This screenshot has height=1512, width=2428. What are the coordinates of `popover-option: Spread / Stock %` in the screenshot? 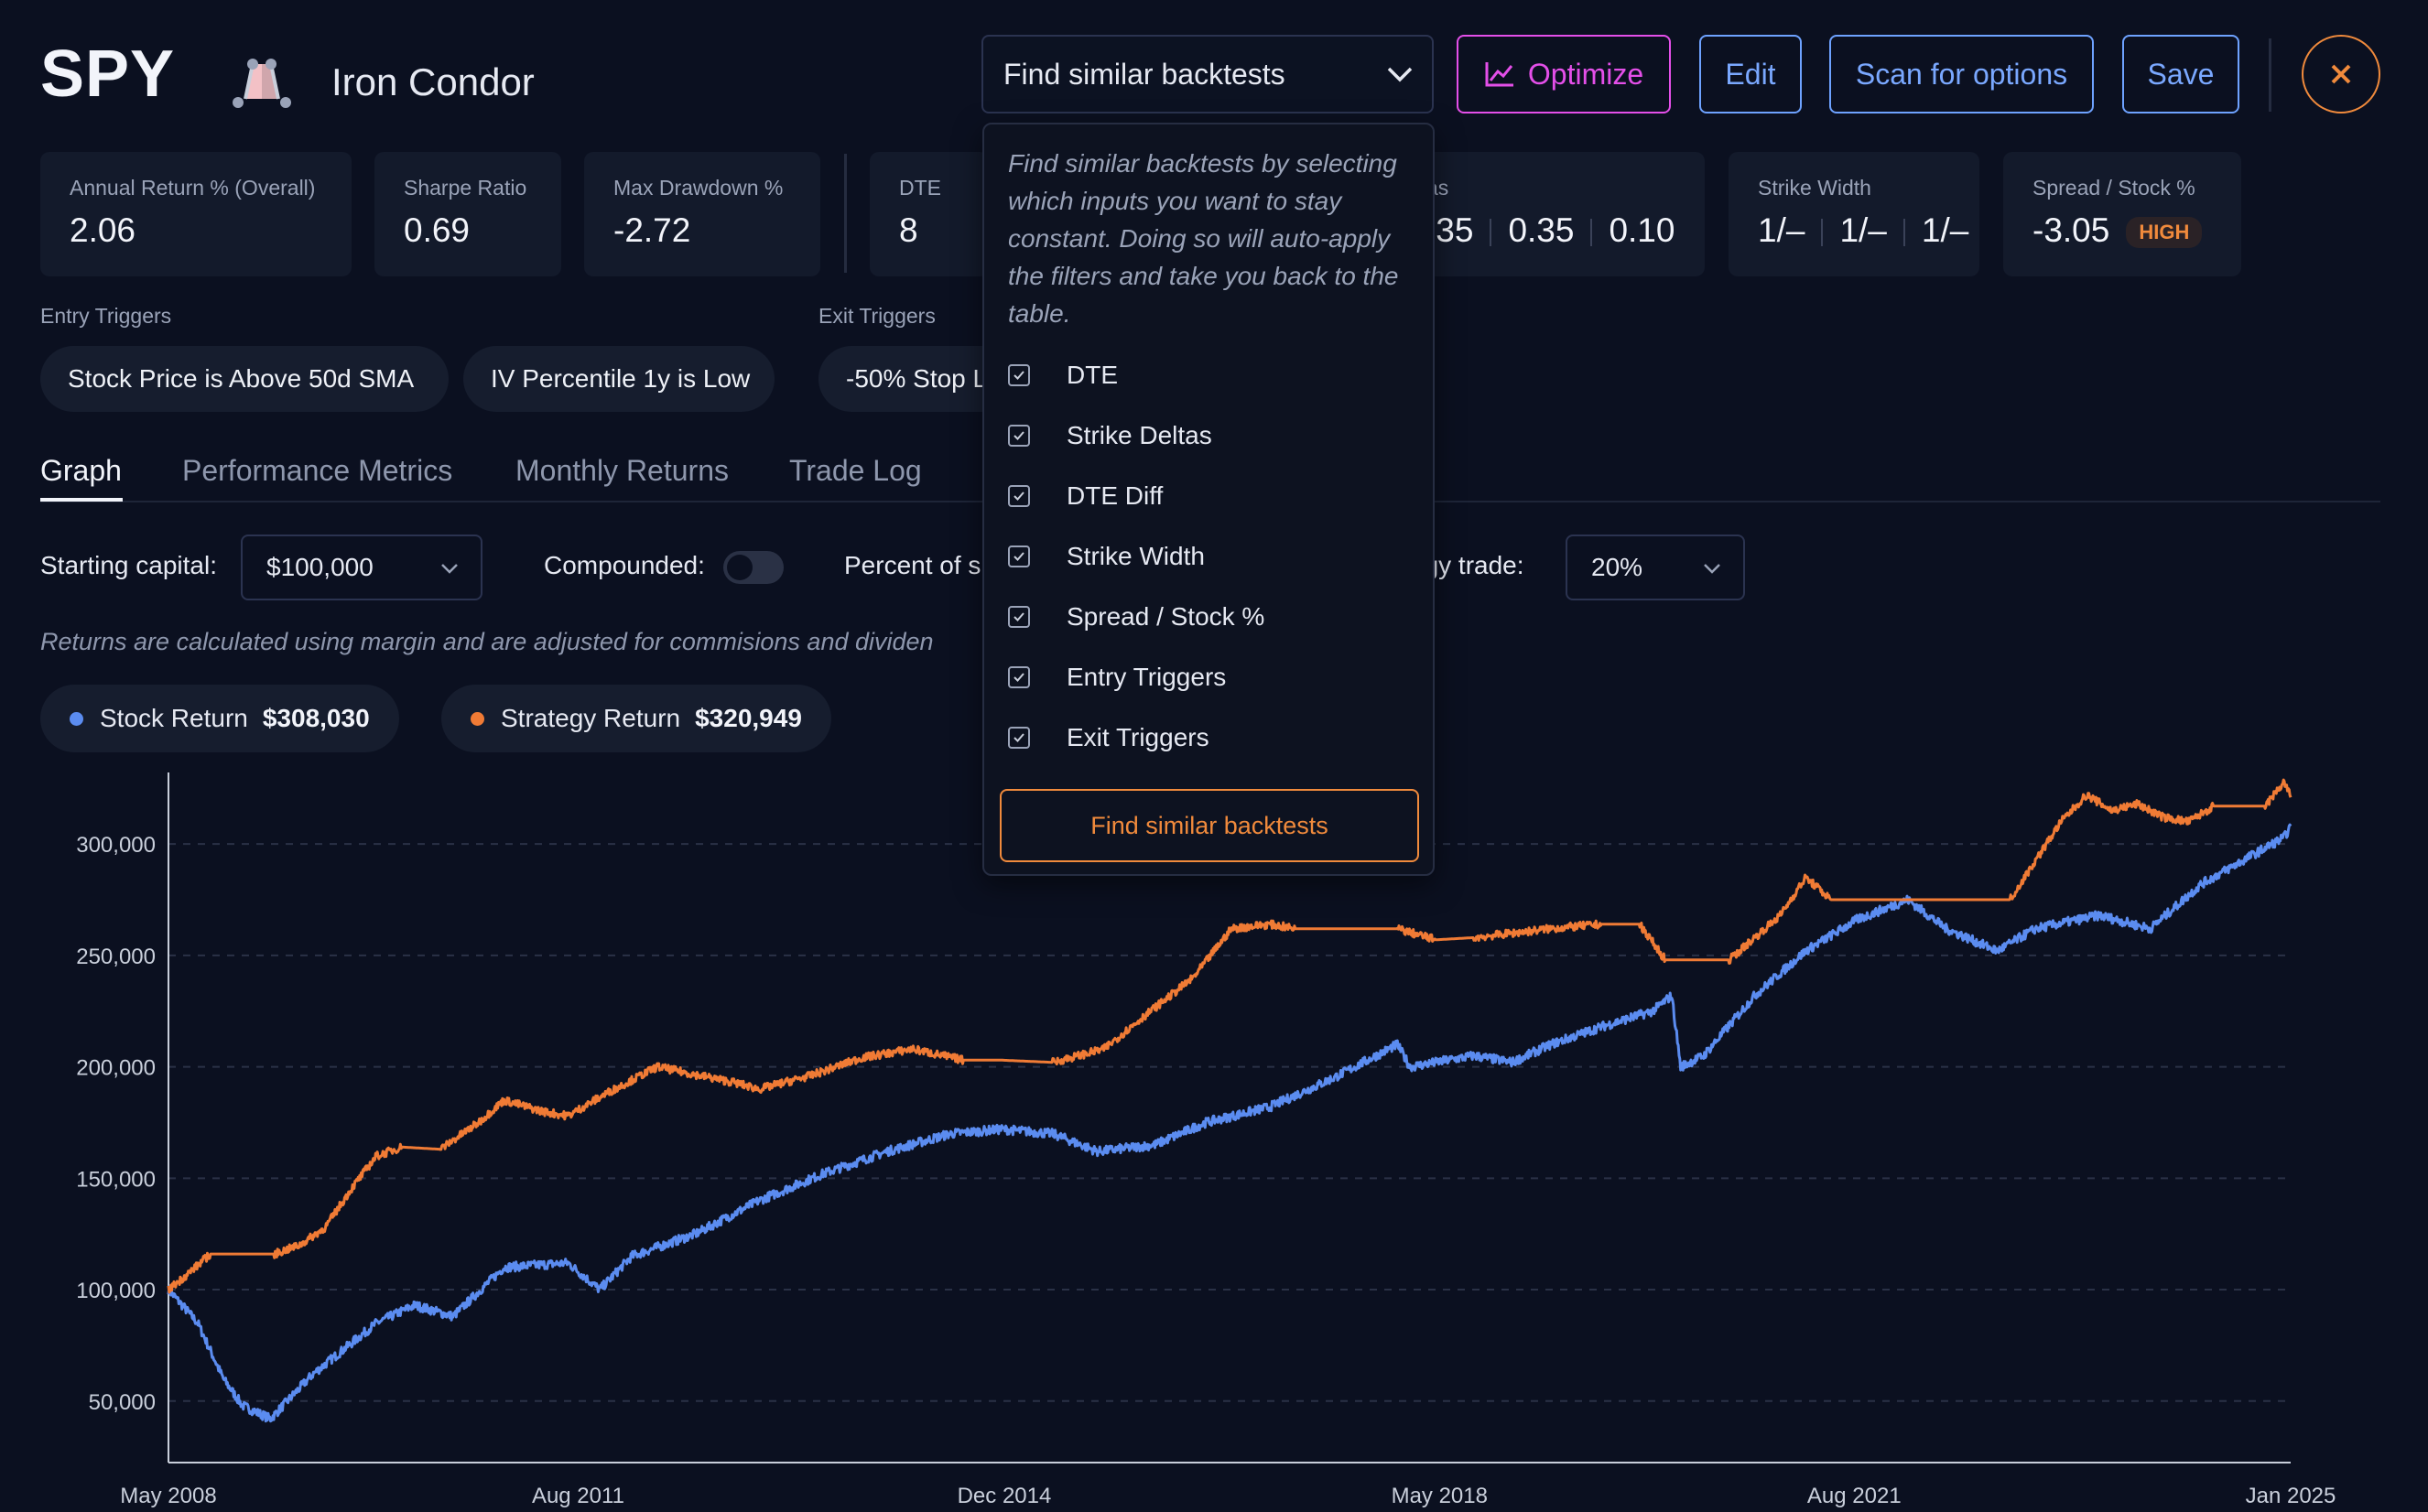 It's located at (1136, 617).